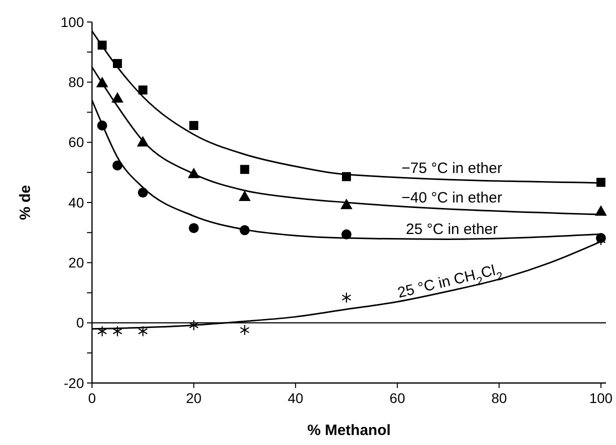  I want to click on y-tick-label: 100, so click(72, 22).